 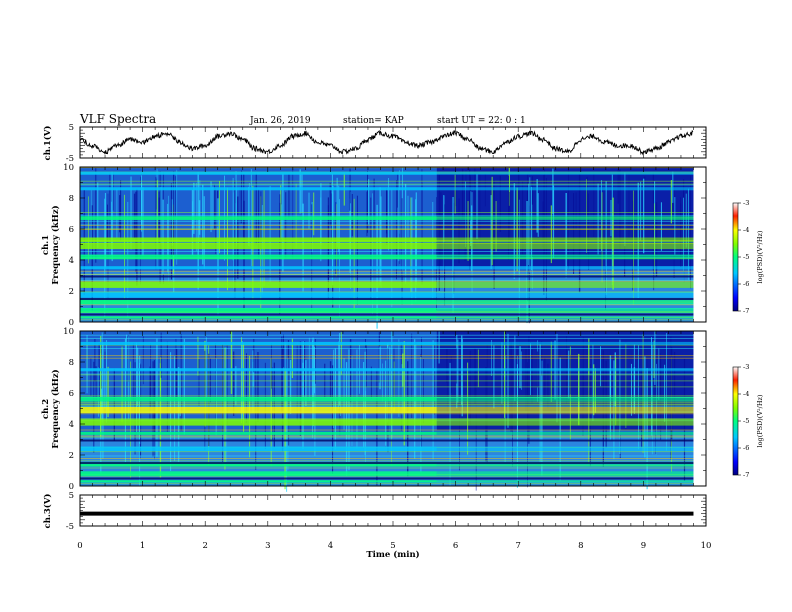 What do you see at coordinates (565, 295) in the screenshot?
I see `ch1-band-3-late` at bounding box center [565, 295].